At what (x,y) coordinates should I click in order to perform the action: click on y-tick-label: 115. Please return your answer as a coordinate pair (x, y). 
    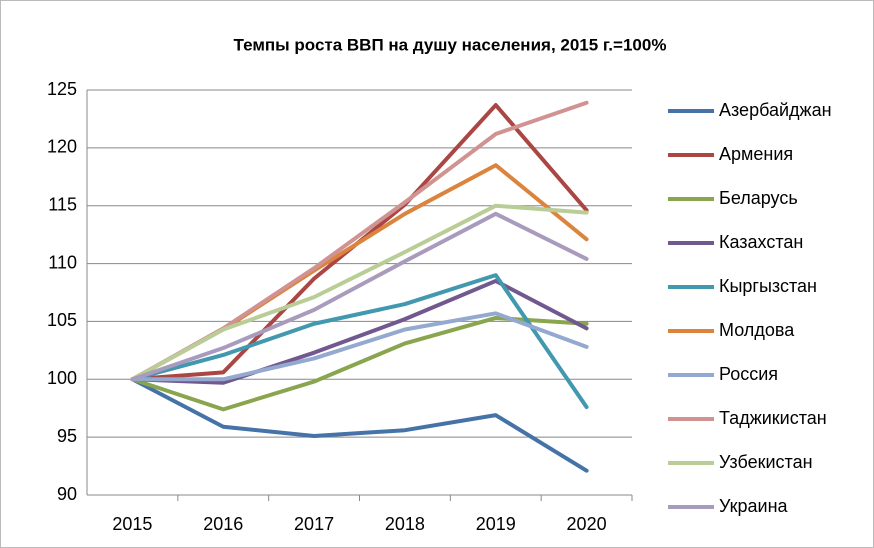
    Looking at the image, I should click on (62, 204).